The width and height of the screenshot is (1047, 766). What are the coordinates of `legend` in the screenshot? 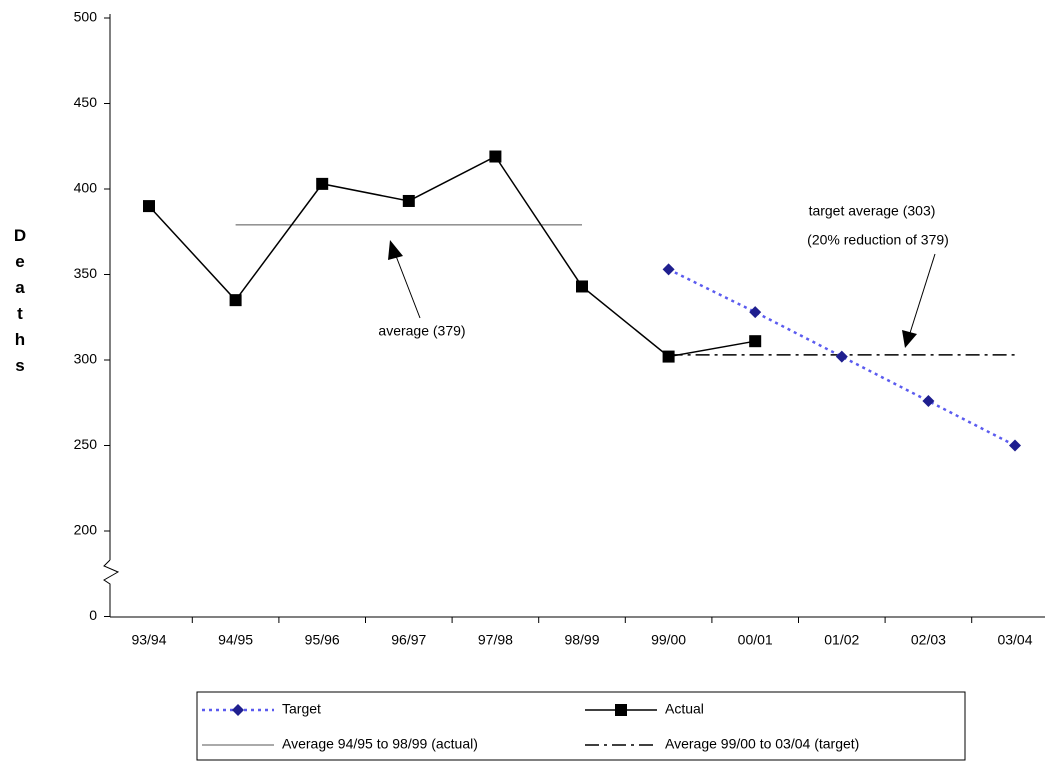 It's located at (581, 726).